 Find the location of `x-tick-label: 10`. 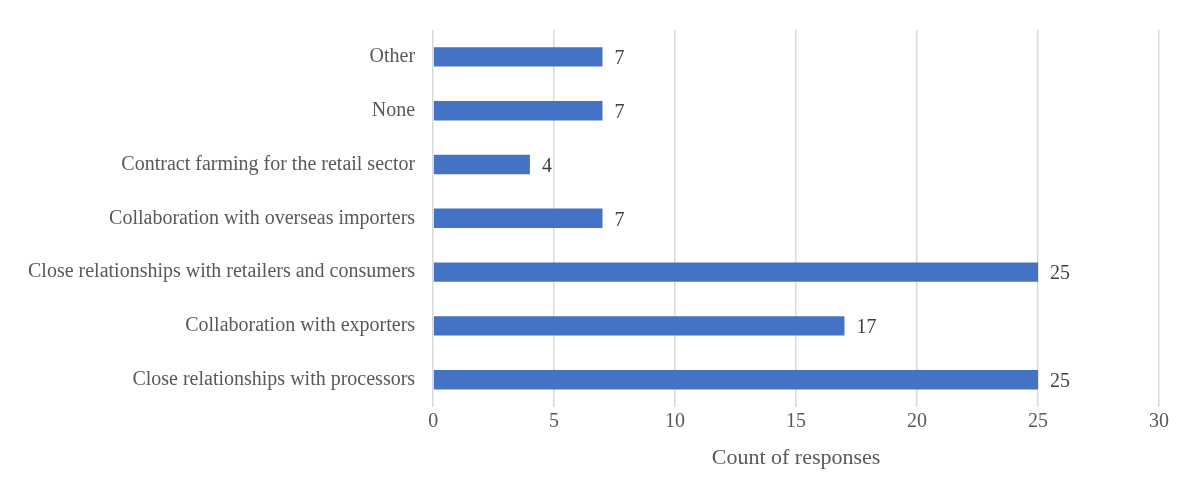

x-tick-label: 10 is located at coordinates (675, 419).